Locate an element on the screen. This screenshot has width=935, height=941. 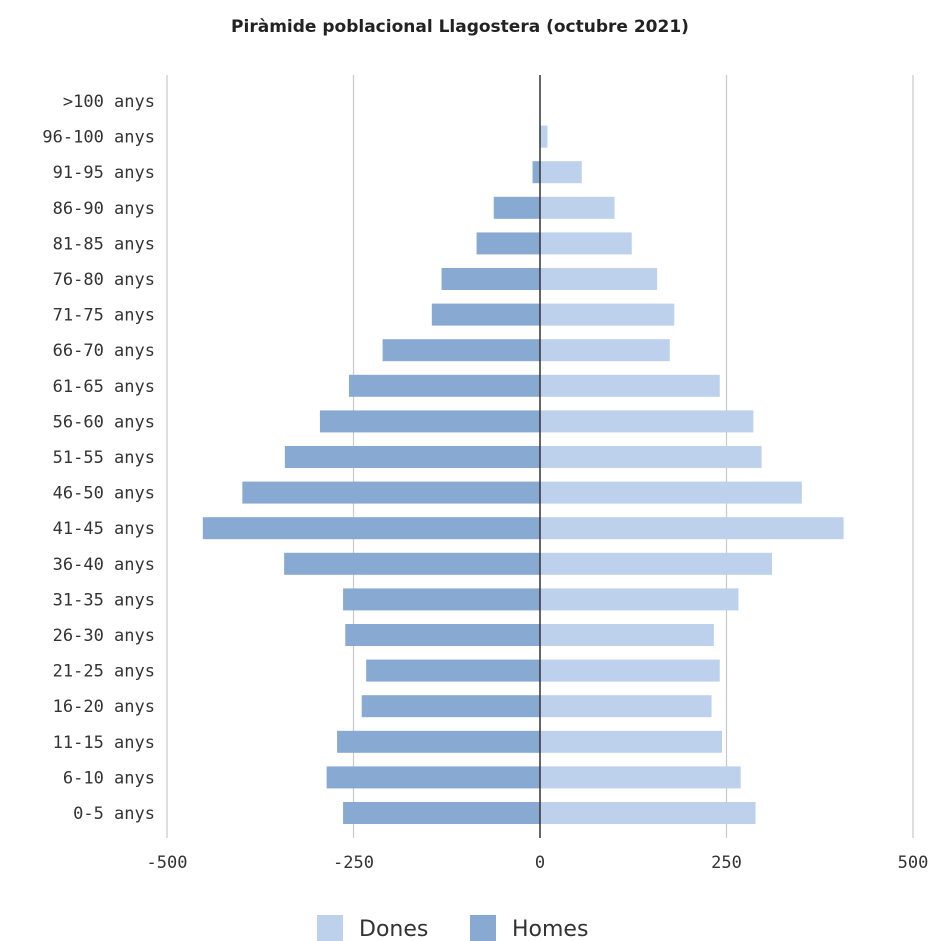
category-label-12: 61-65 anys is located at coordinates (104, 387).